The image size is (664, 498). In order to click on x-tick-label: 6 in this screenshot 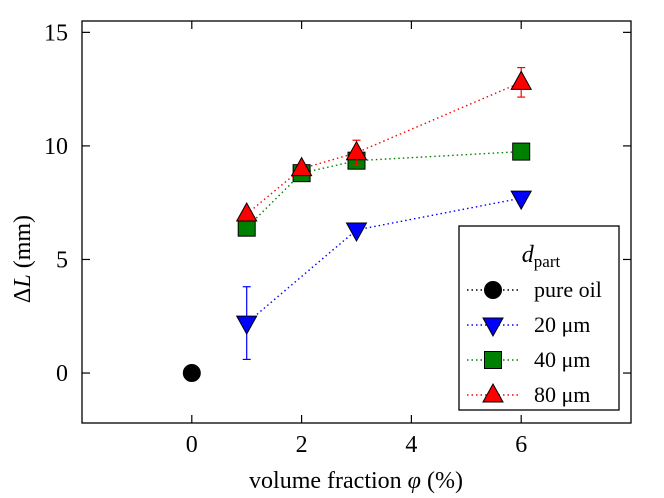, I will do `click(521, 445)`.